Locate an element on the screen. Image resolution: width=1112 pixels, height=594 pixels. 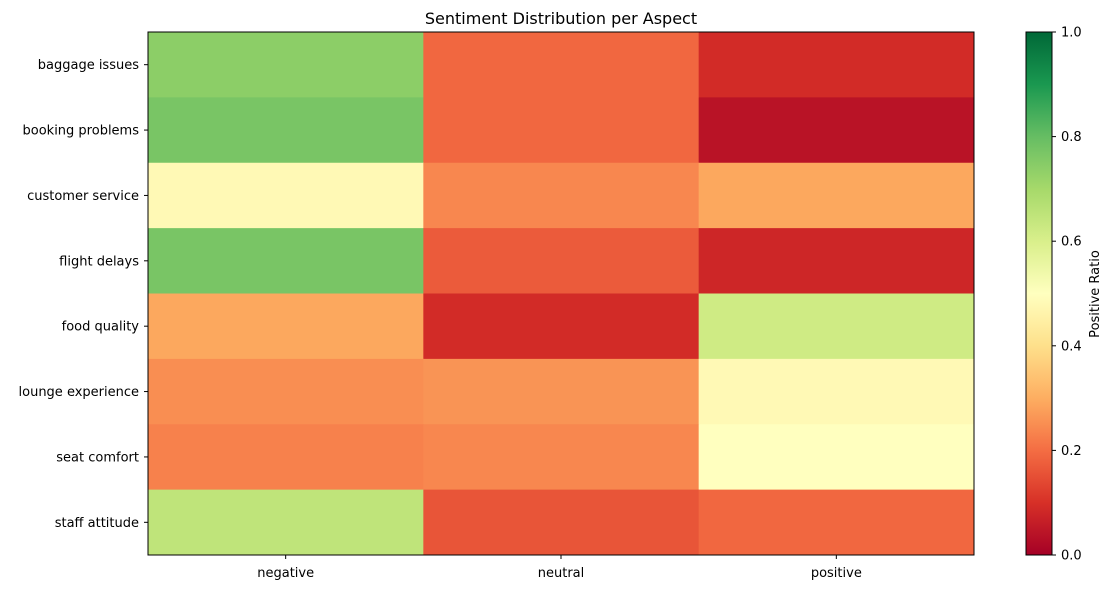
y-tick-label: customer service is located at coordinates (83, 196).